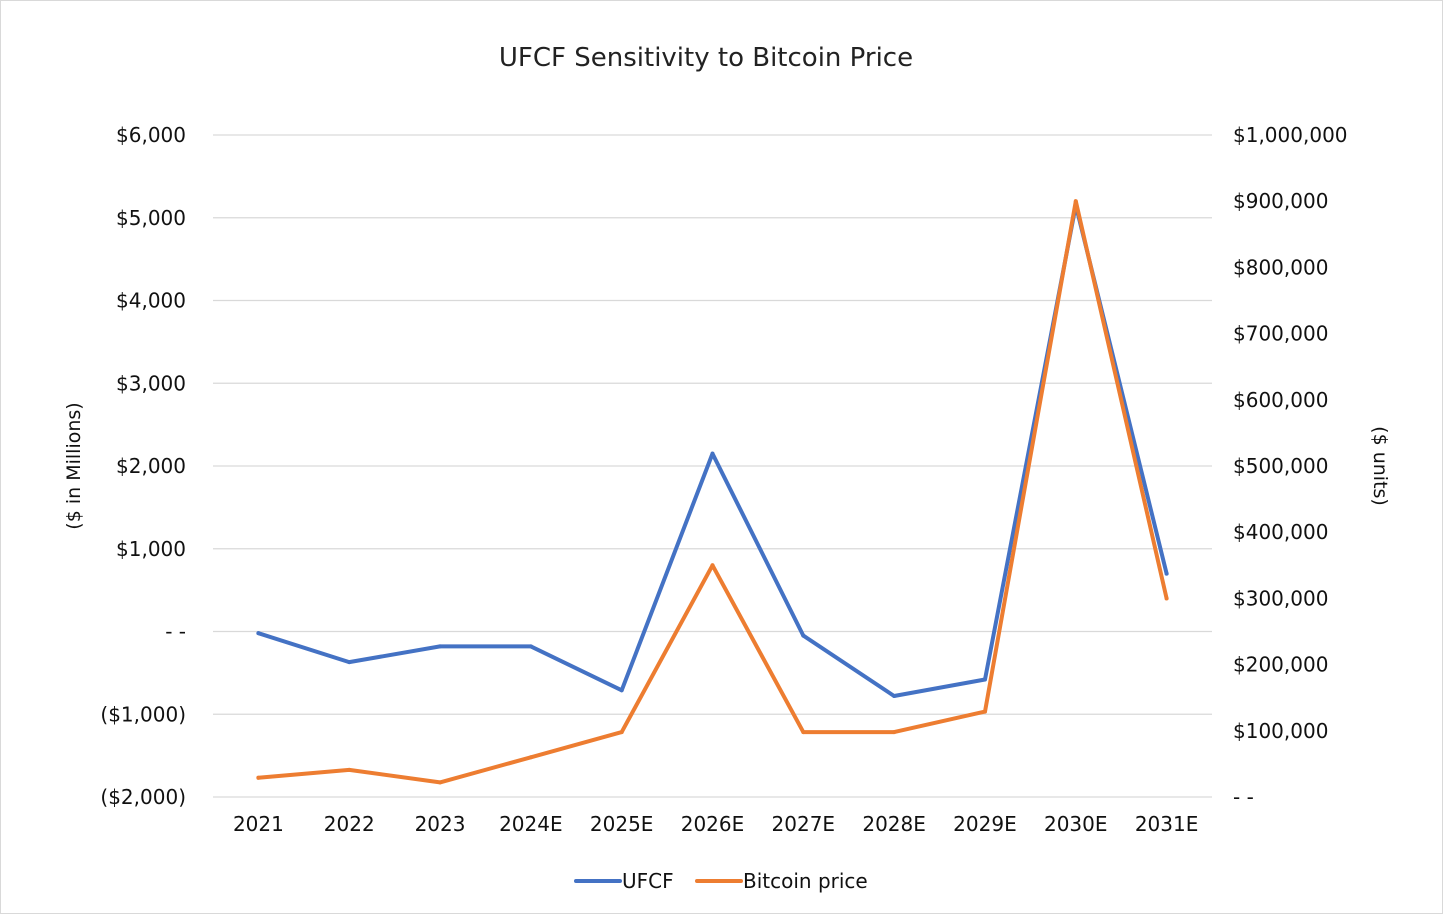 The width and height of the screenshot is (1443, 914). Describe the element at coordinates (1280, 598) in the screenshot. I see `right-tick-label: $300,000` at that location.